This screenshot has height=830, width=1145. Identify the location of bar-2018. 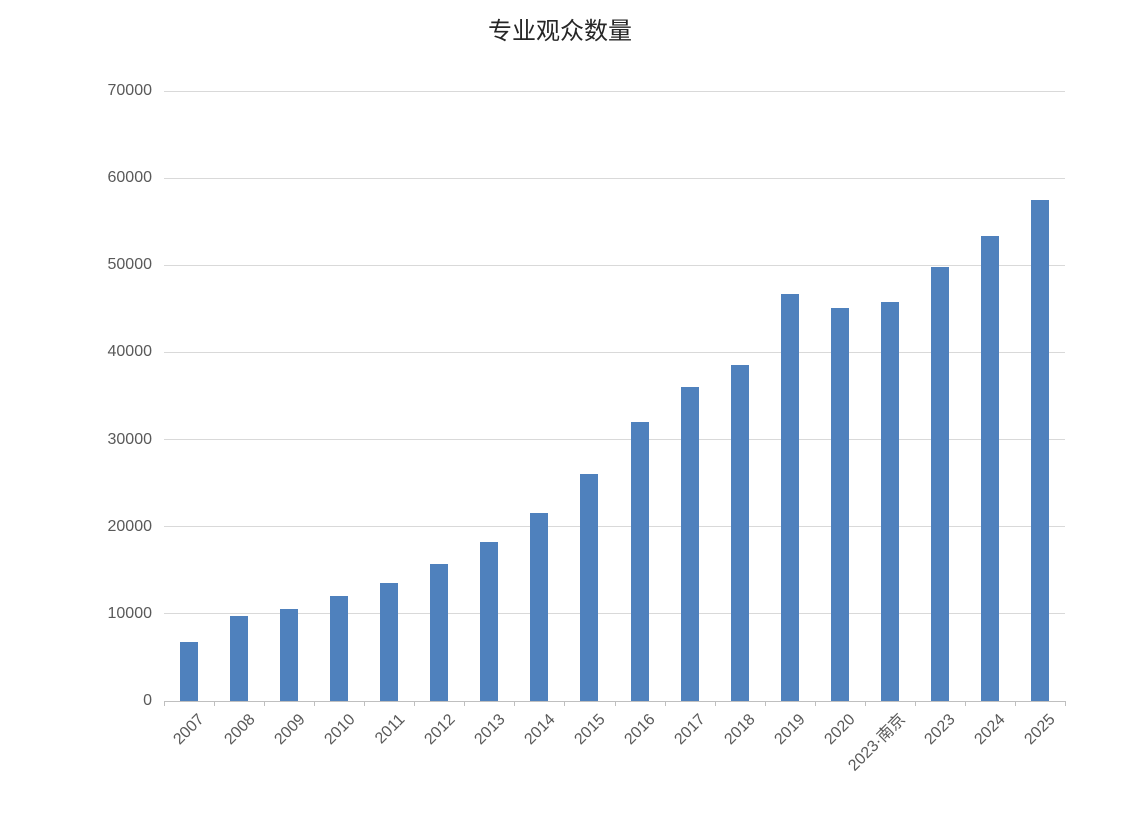
(739, 532).